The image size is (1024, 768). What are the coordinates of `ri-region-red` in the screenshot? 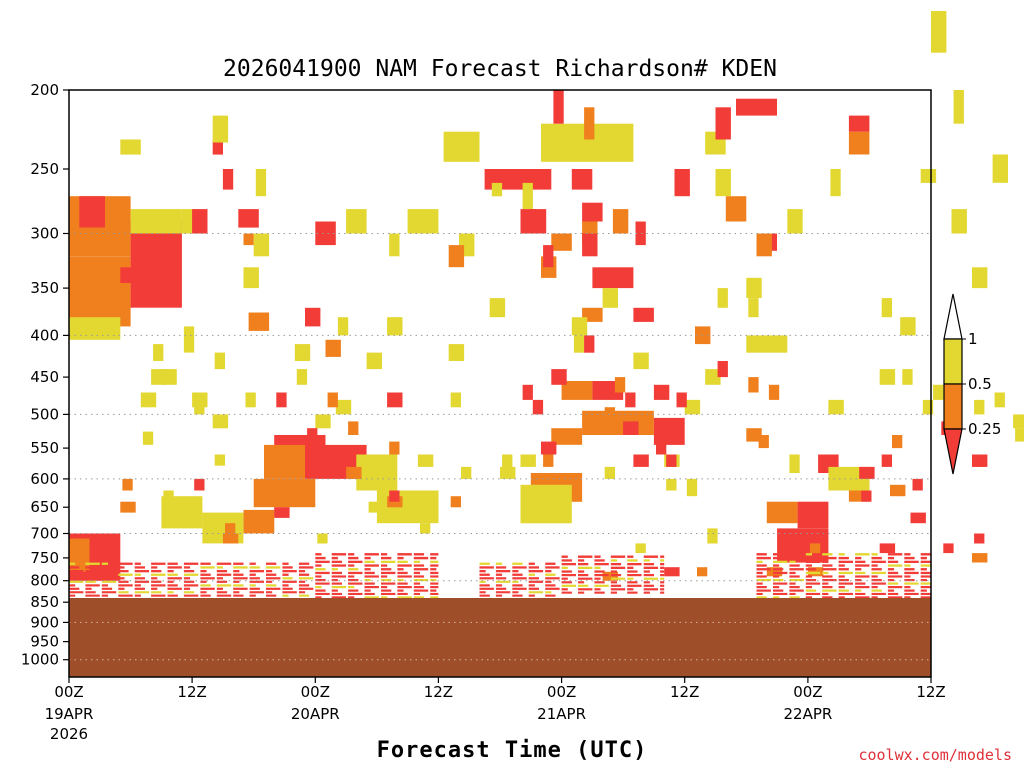 It's located at (130, 275).